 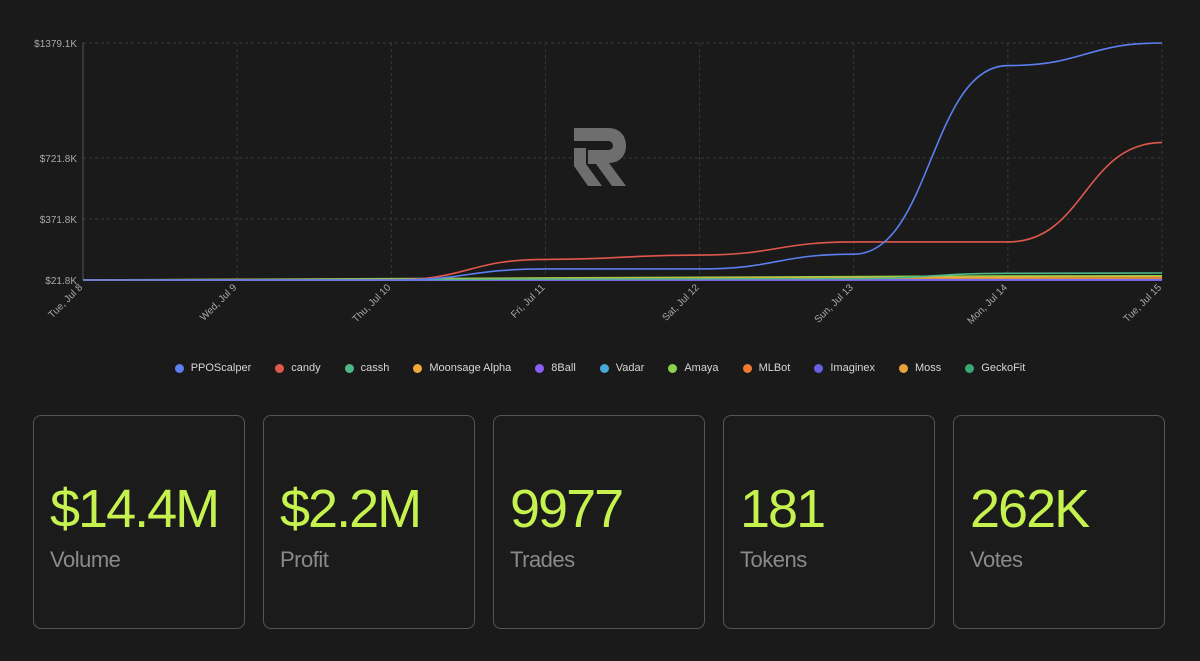 I want to click on legend-label: PPOScalper, so click(x=221, y=368).